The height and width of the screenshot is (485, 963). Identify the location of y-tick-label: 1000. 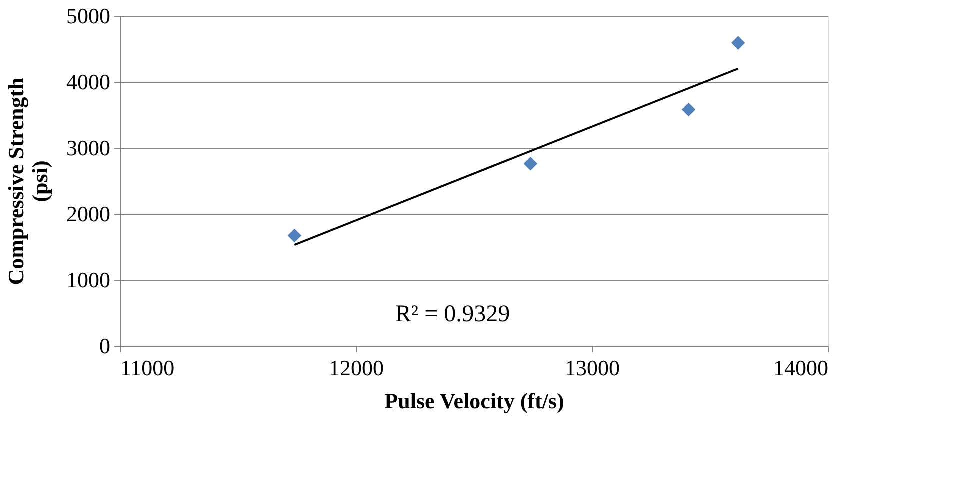
(88, 280).